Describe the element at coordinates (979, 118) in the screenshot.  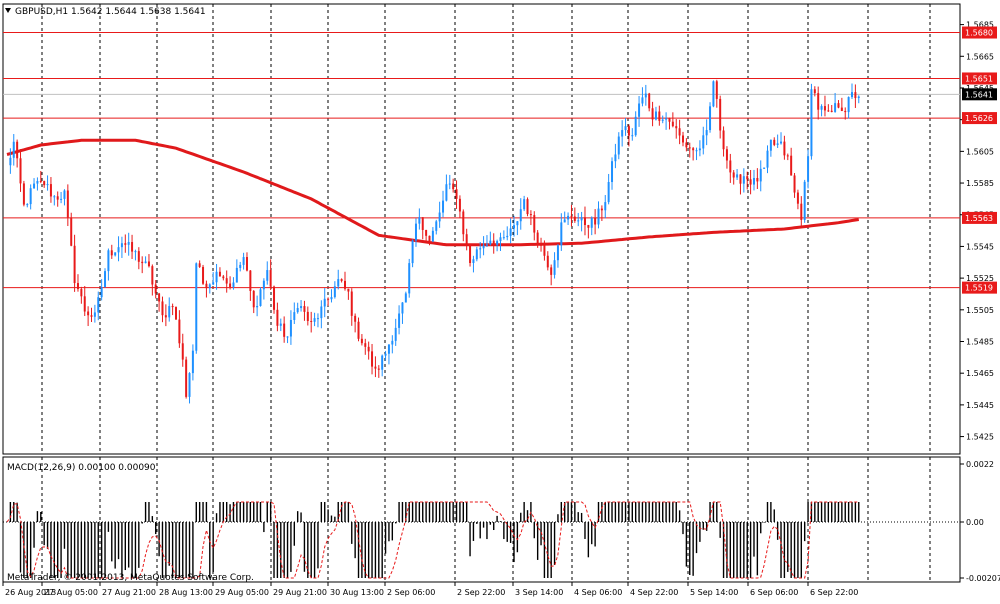
I see `level-price-label: 1.5626` at that location.